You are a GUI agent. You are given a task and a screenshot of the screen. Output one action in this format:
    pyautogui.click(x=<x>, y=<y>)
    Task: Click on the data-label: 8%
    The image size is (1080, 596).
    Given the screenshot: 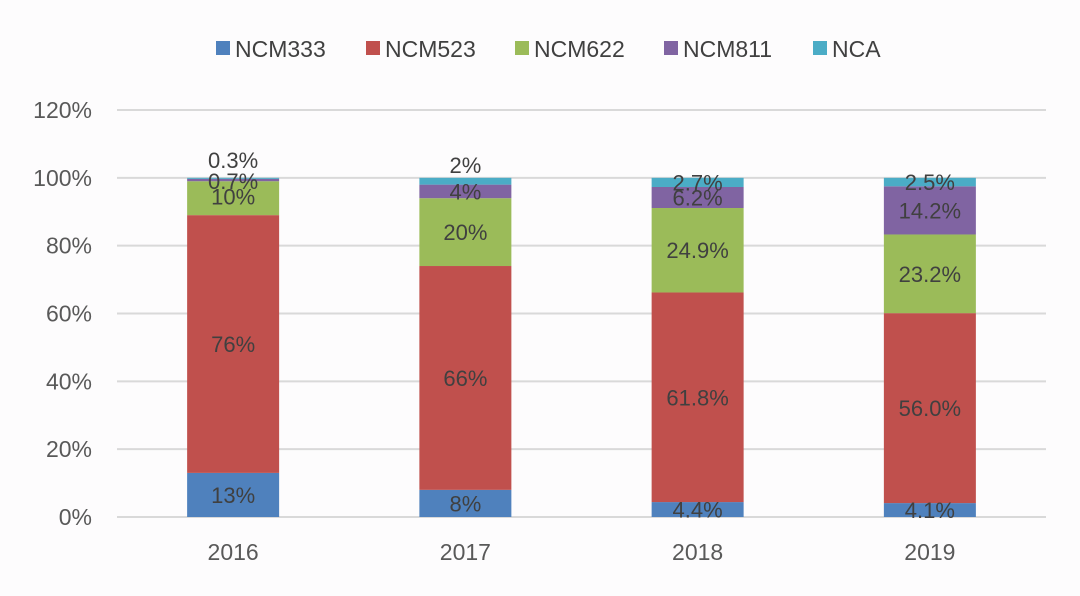 What is the action you would take?
    pyautogui.click(x=465, y=503)
    